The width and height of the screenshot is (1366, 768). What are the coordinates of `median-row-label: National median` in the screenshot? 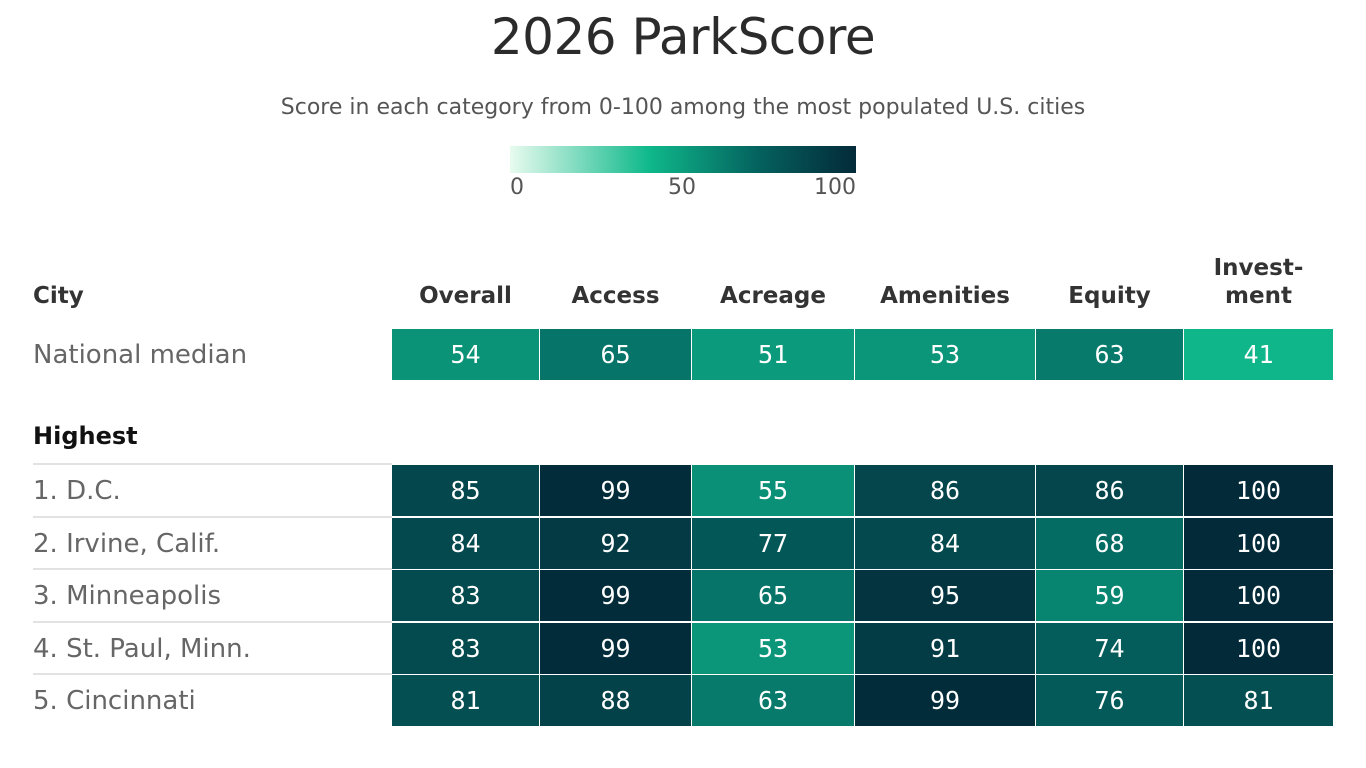 It's located at (140, 354).